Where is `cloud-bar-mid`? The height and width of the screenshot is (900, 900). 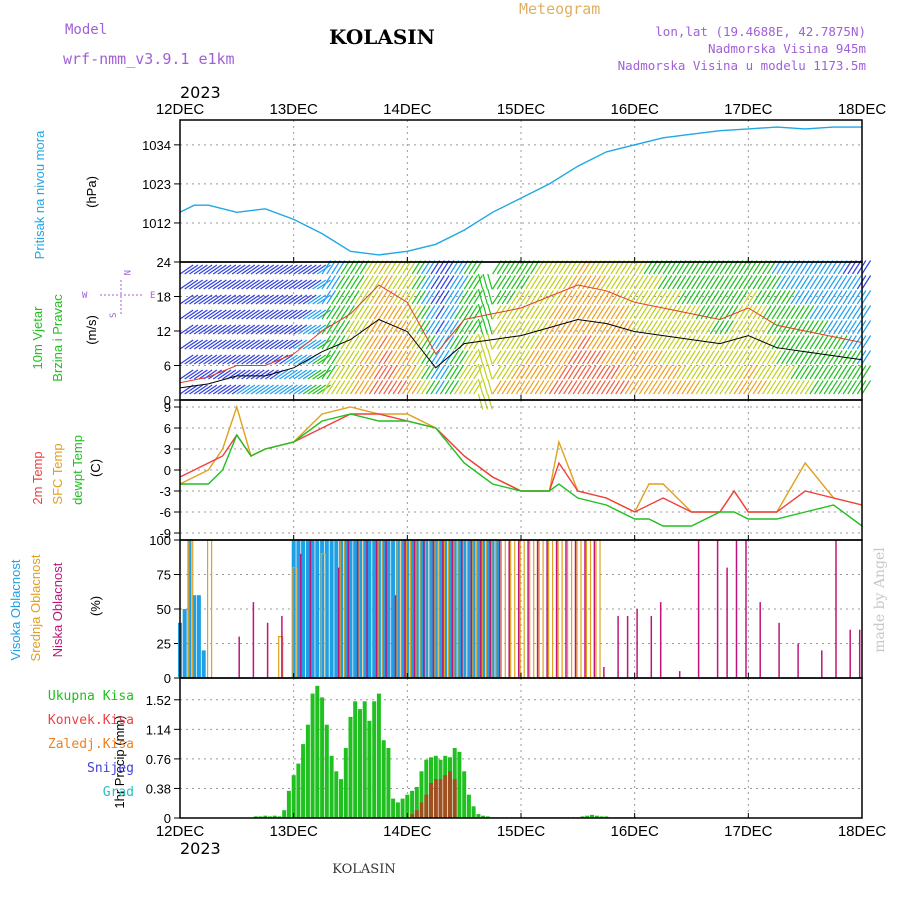
cloud-bar-mid is located at coordinates (560, 609).